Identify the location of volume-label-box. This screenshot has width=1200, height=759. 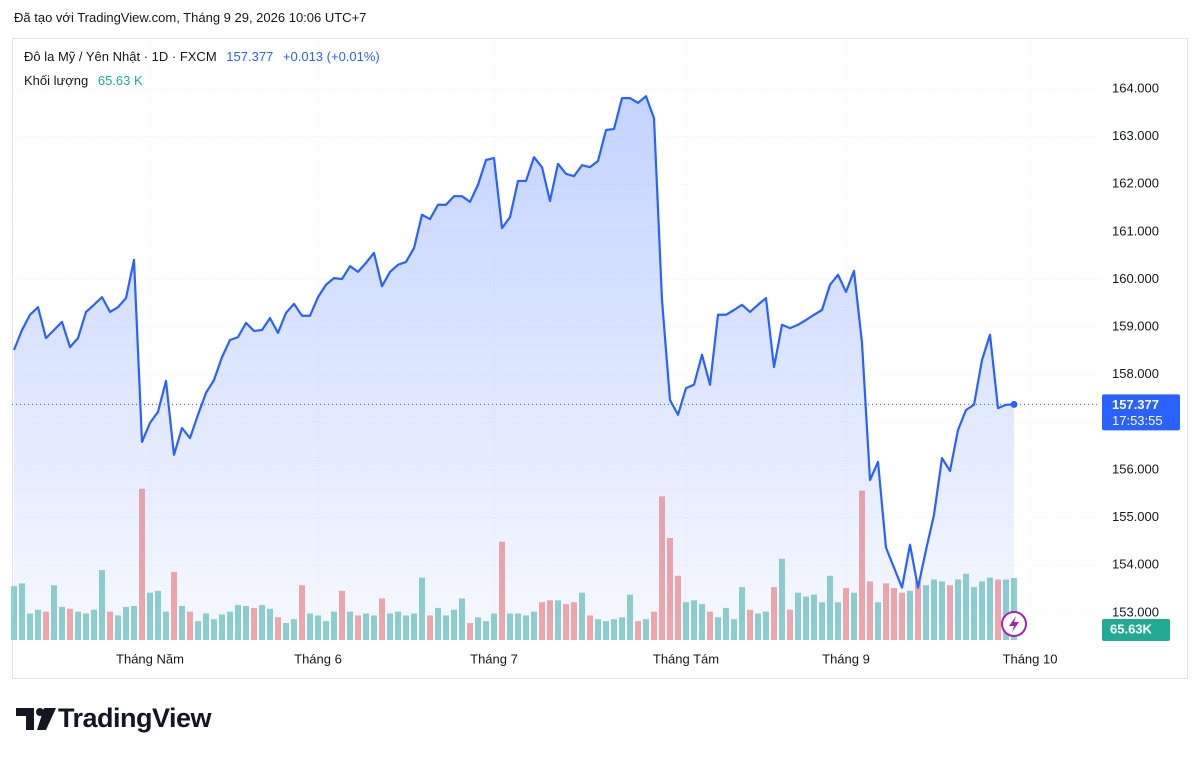
(1136, 630).